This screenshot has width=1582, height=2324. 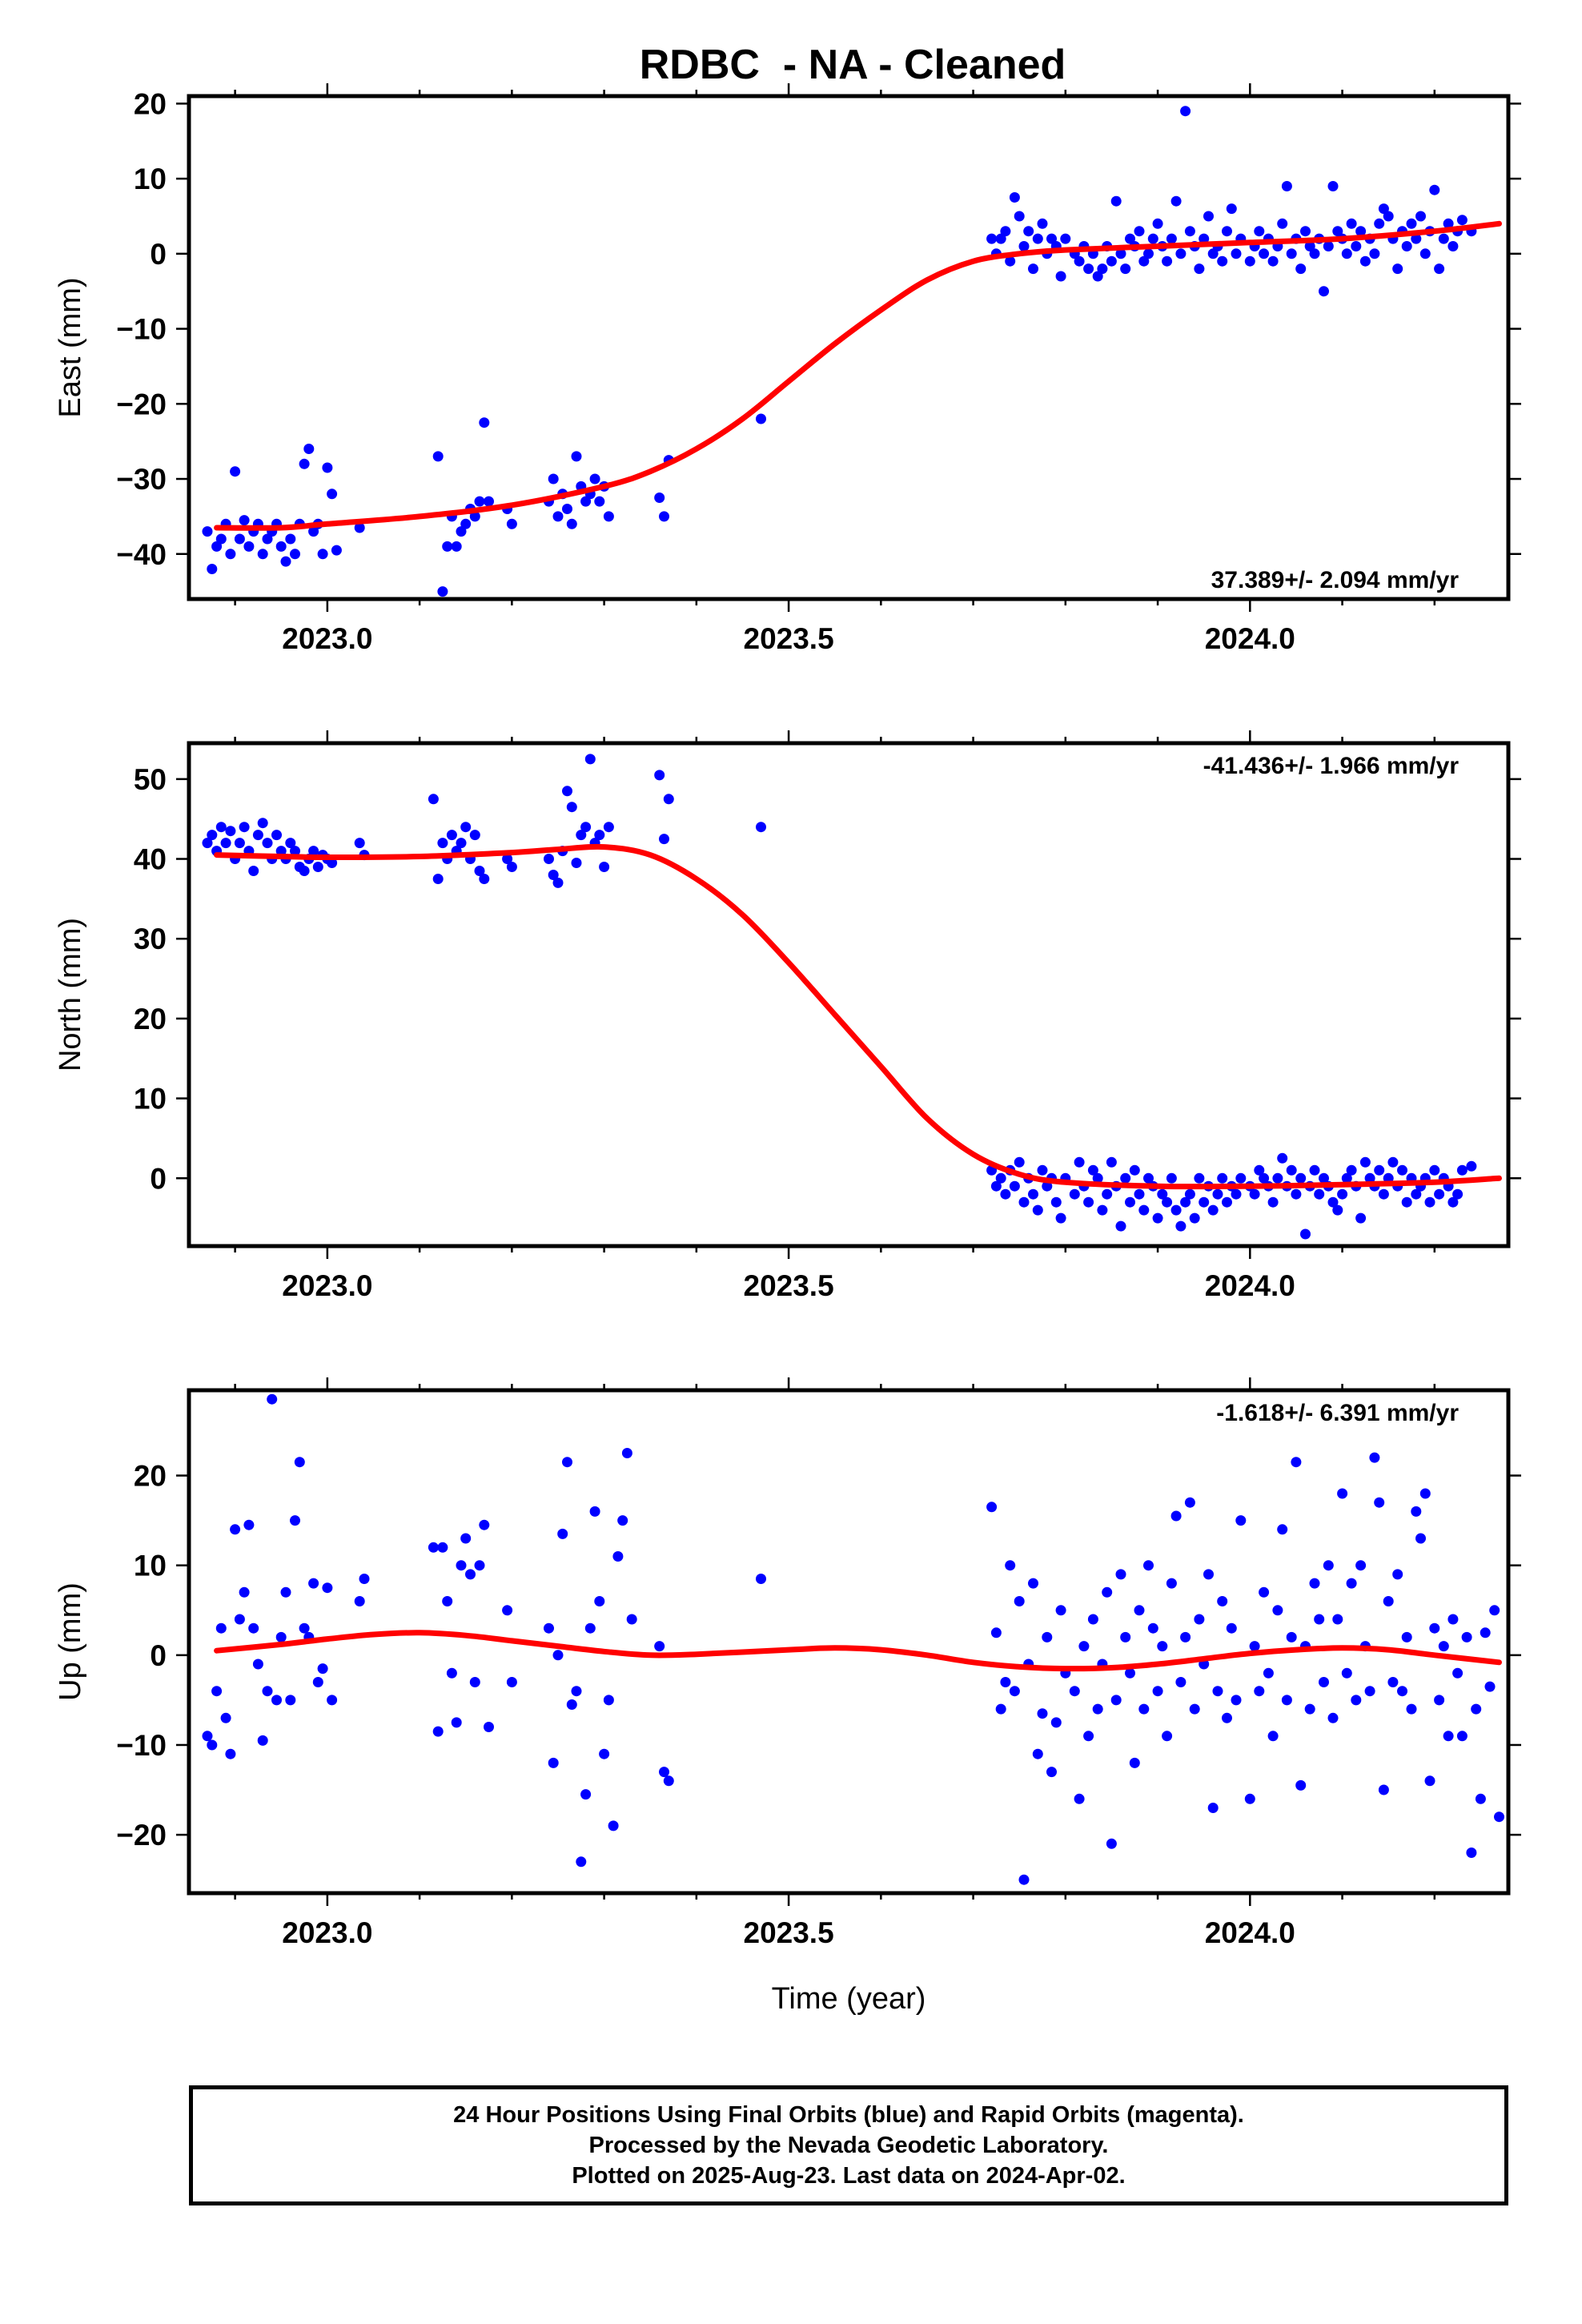 I want to click on north-y-axis-label: North (mm), so click(x=70, y=995).